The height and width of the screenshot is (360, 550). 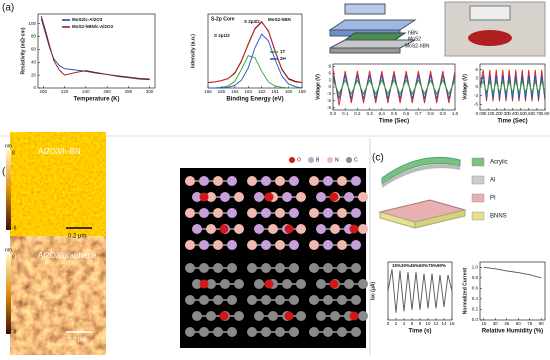 I want to click on y-axis-label: Normalized Current, so click(x=465, y=290).